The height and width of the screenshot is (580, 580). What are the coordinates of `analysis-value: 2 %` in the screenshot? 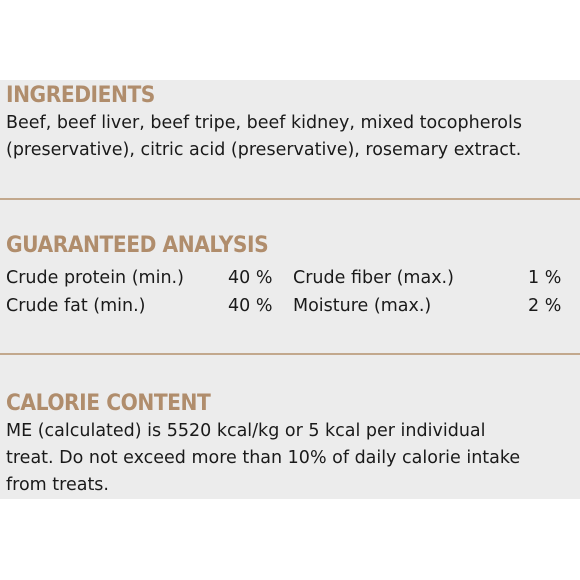 It's located at (545, 306).